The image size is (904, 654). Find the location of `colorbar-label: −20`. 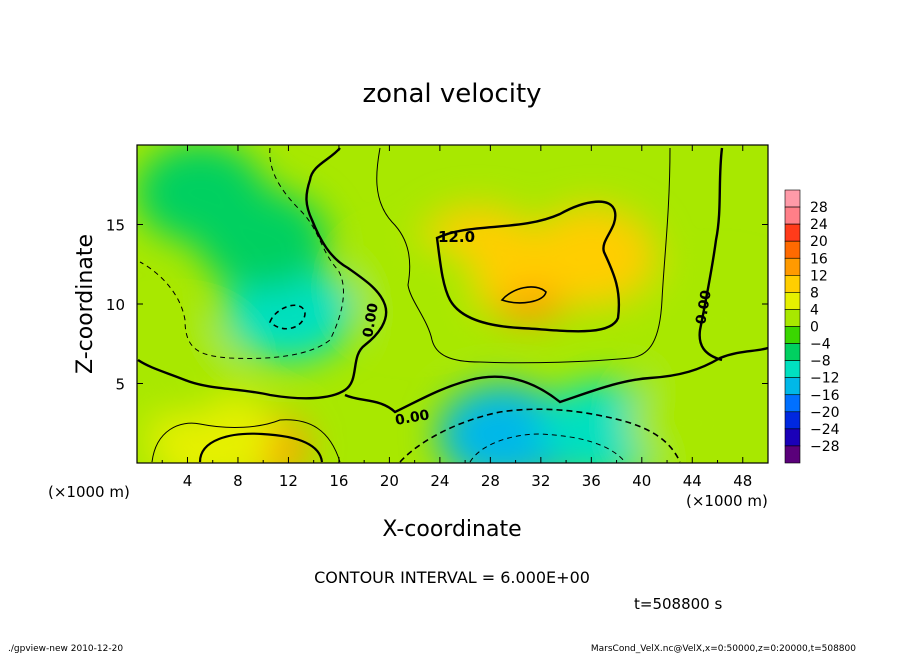

colorbar-label: −20 is located at coordinates (825, 413).